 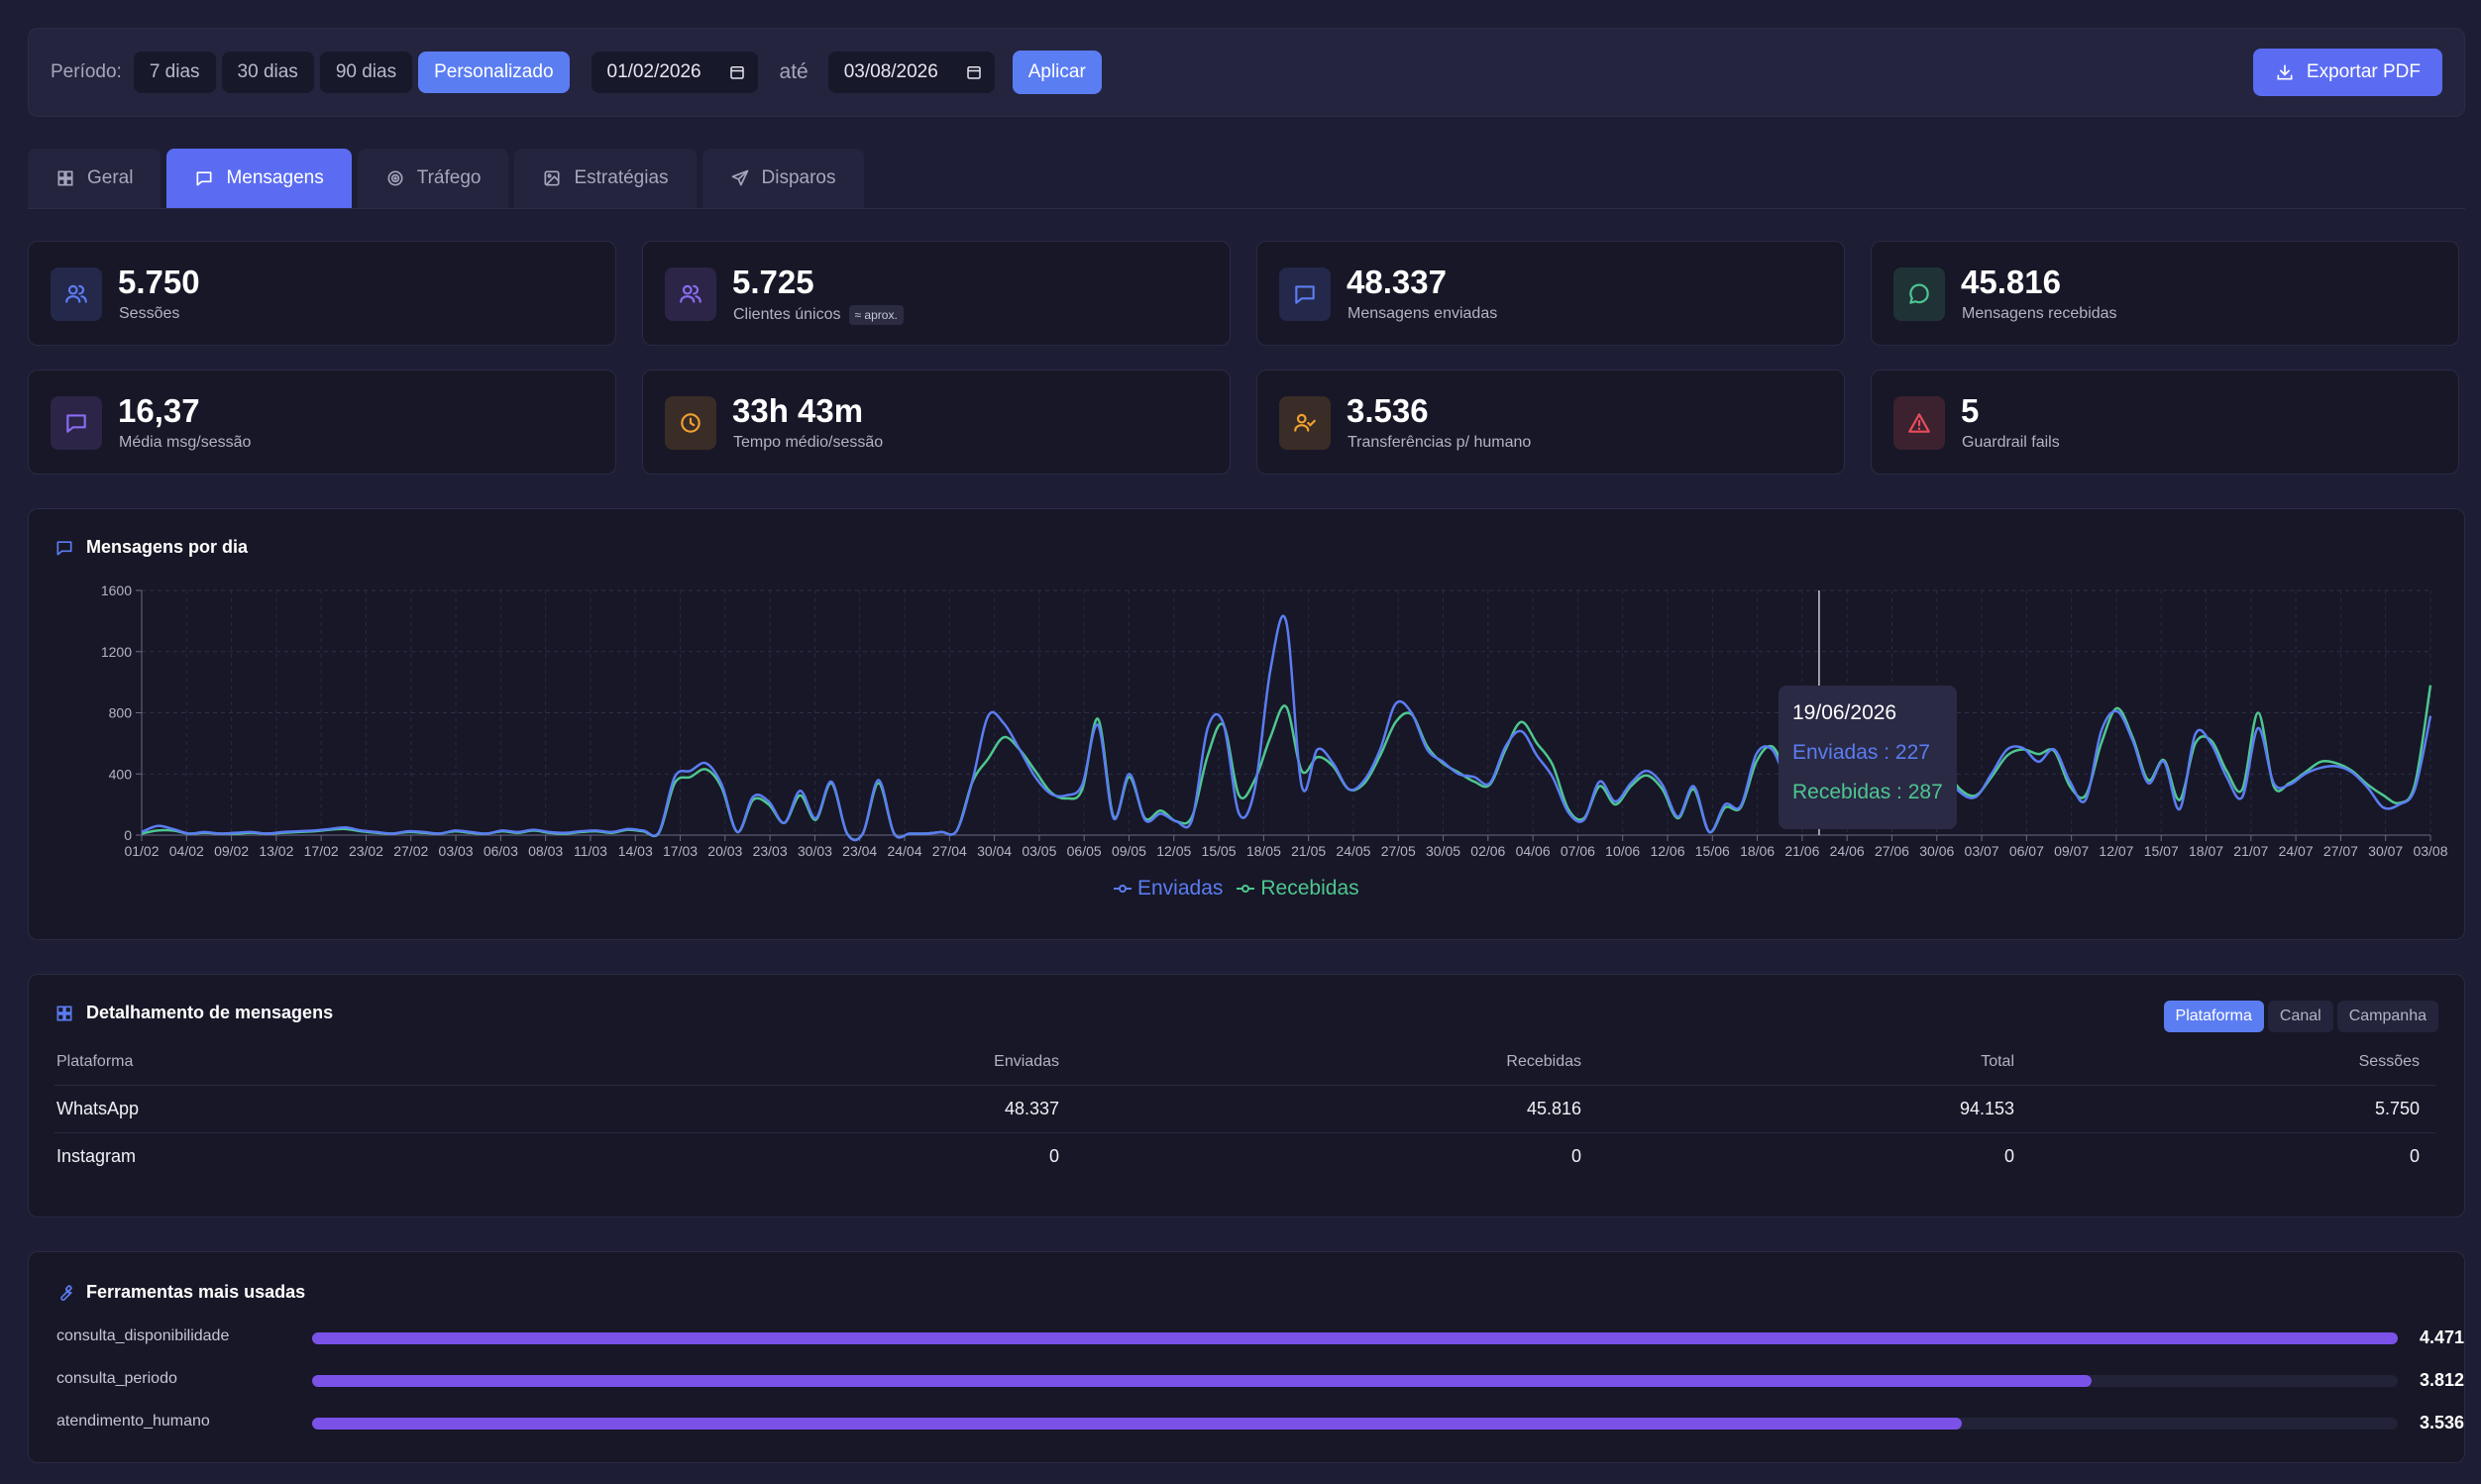 I want to click on column-header: Total, so click(x=1814, y=1063).